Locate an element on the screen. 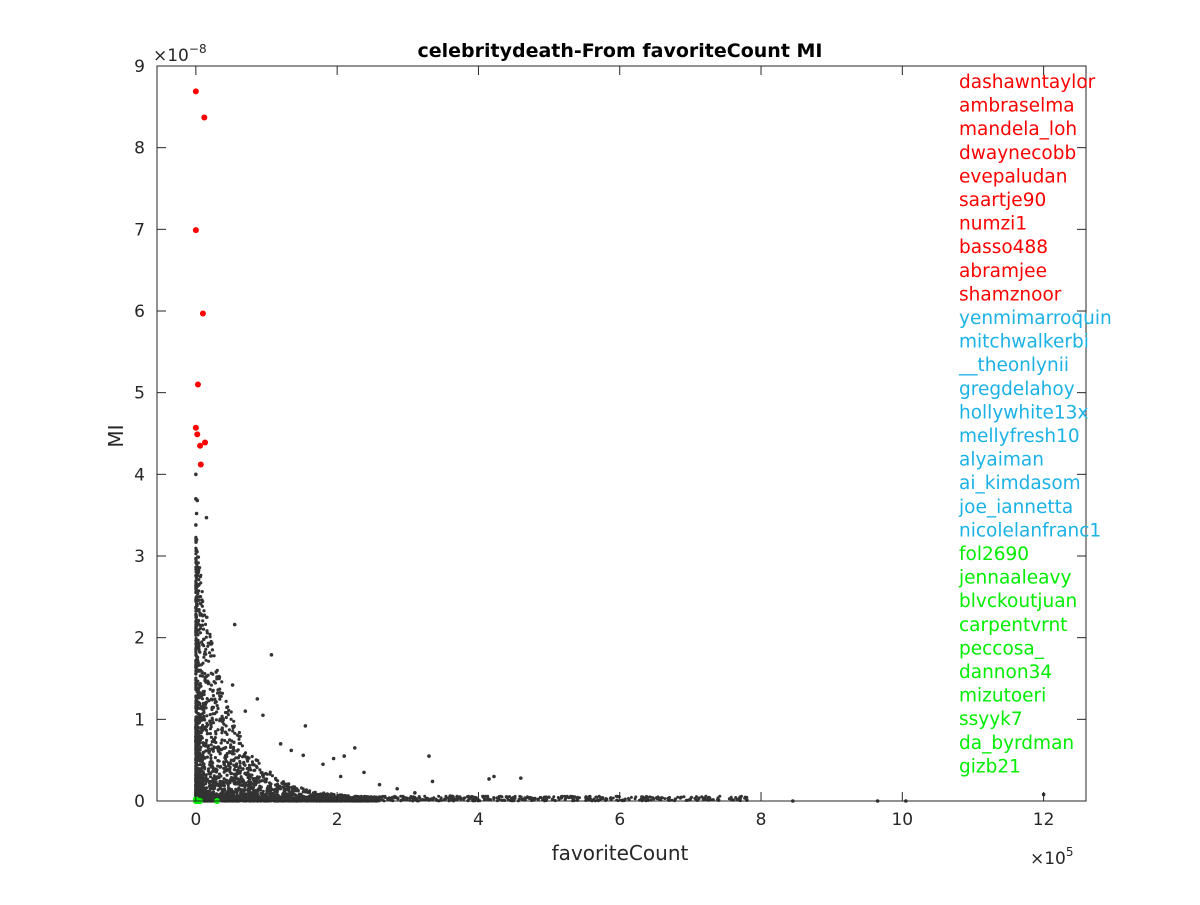 The height and width of the screenshot is (905, 1200). name-label-top-group: numzi1 is located at coordinates (993, 224).